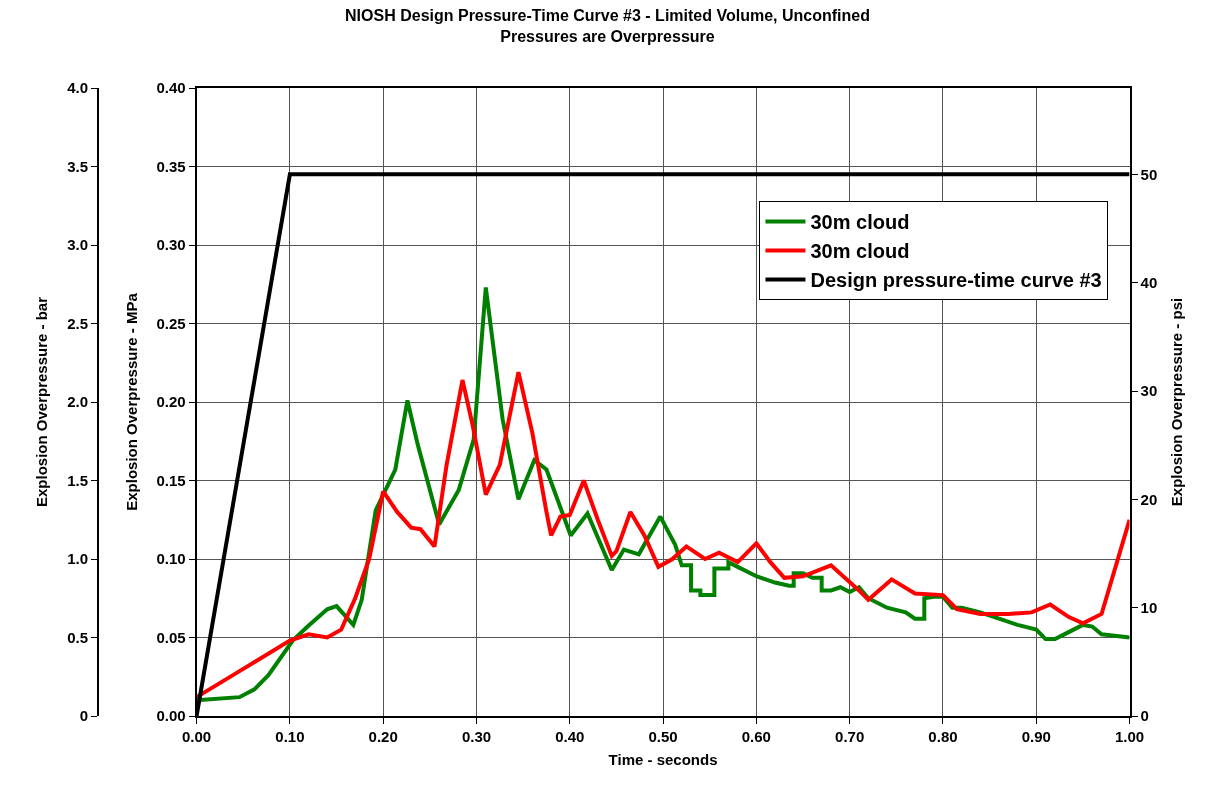 The image size is (1215, 792). I want to click on x-tick-label: 0.30, so click(476, 736).